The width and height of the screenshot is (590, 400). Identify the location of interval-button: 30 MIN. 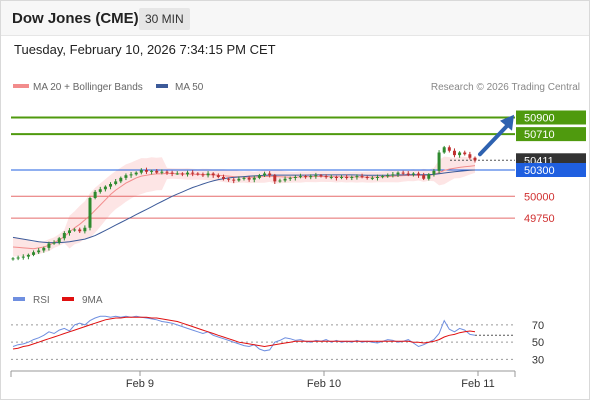
(164, 19).